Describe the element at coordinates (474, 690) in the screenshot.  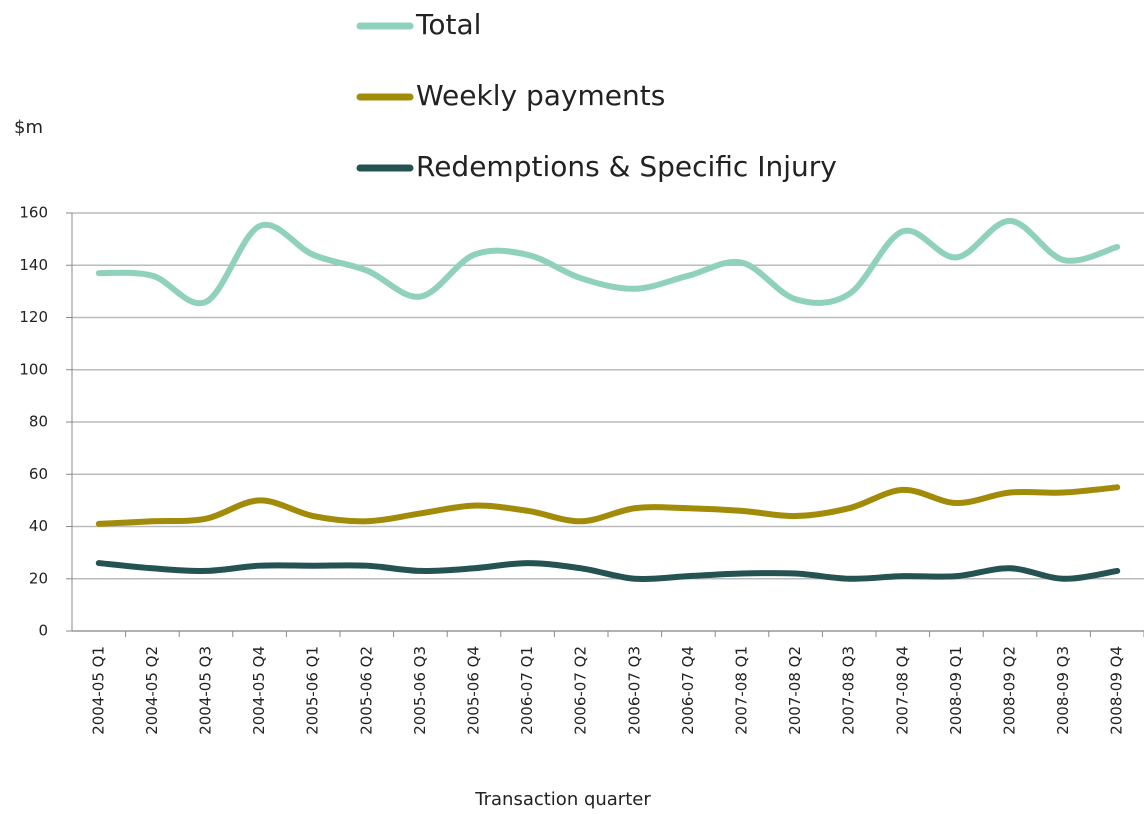
I see `x-tick-label: 2005-06 Q4` at that location.